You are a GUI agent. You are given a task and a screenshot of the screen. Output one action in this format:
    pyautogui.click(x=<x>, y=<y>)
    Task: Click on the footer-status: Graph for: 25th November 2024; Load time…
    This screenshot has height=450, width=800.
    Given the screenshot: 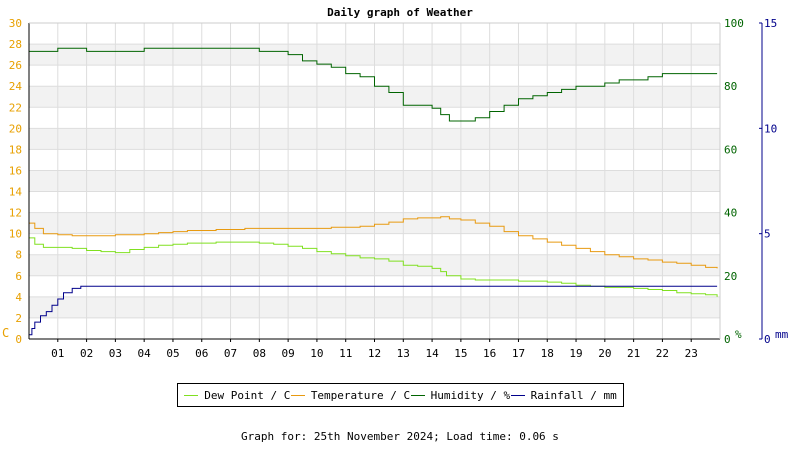 What is the action you would take?
    pyautogui.click(x=400, y=436)
    